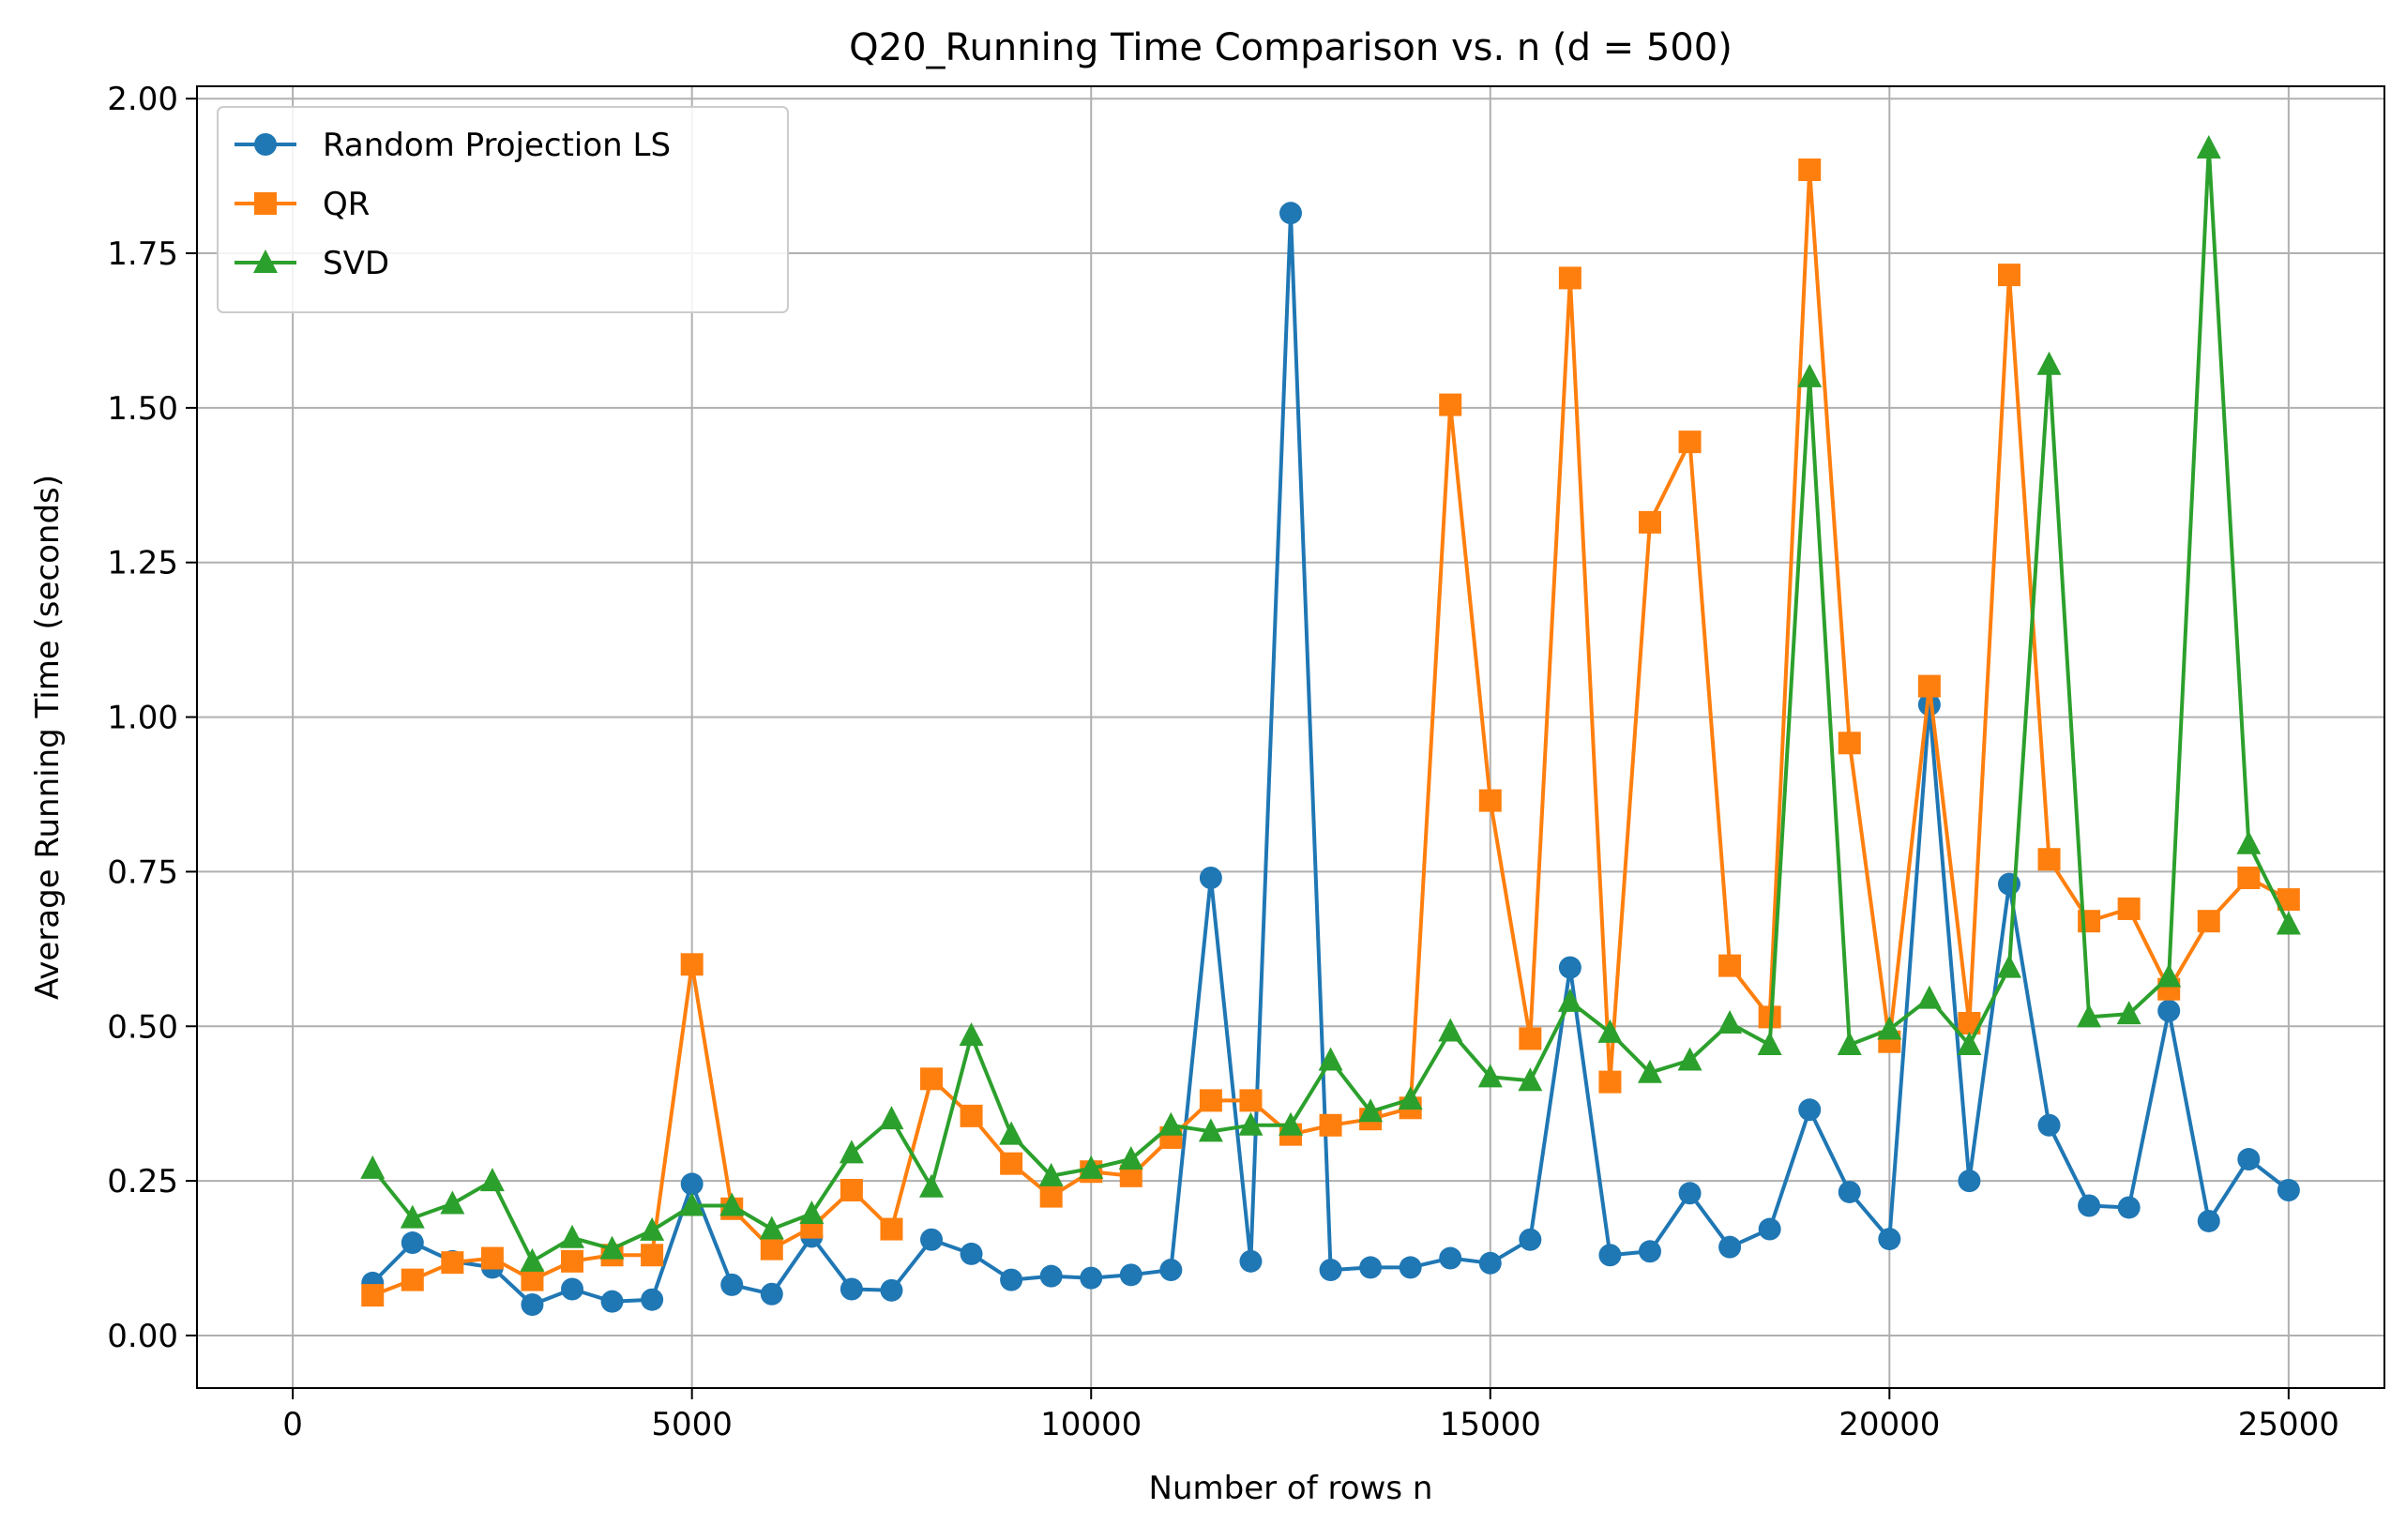 This screenshot has width=2406, height=1540. Describe the element at coordinates (292, 1424) in the screenshot. I see `x-tick-label: 0` at that location.